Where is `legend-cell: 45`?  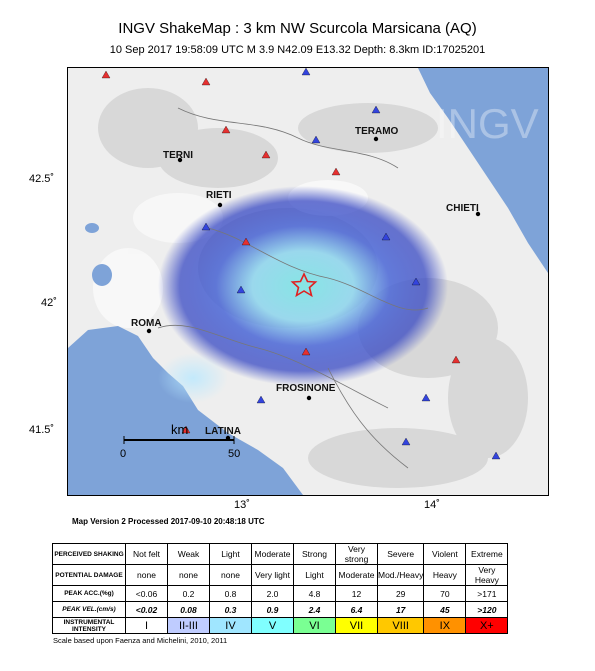 legend-cell: 45 is located at coordinates (445, 609).